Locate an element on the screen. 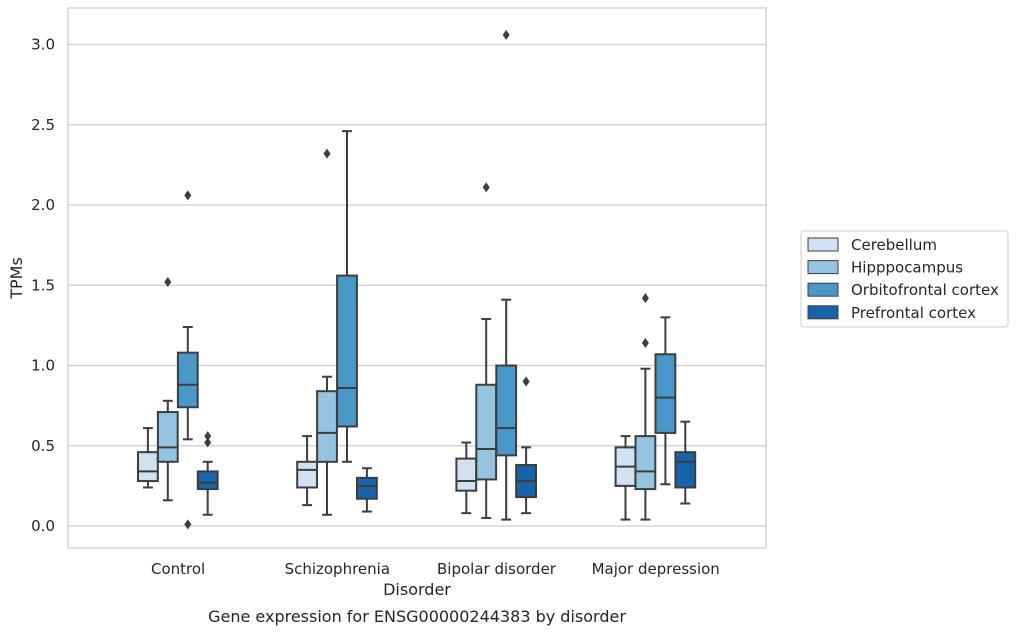  y-tick-label: 2.5 is located at coordinates (43, 125).